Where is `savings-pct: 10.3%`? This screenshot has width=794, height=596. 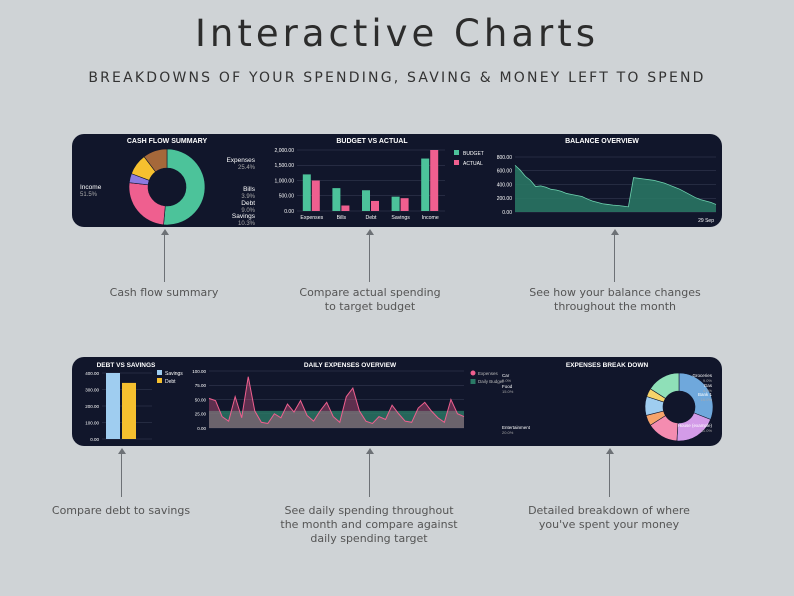 savings-pct: 10.3% is located at coordinates (247, 224).